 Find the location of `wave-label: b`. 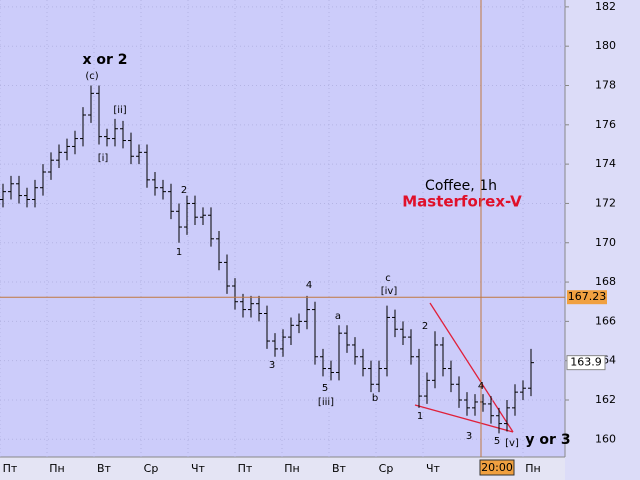

wave-label: b is located at coordinates (375, 398).